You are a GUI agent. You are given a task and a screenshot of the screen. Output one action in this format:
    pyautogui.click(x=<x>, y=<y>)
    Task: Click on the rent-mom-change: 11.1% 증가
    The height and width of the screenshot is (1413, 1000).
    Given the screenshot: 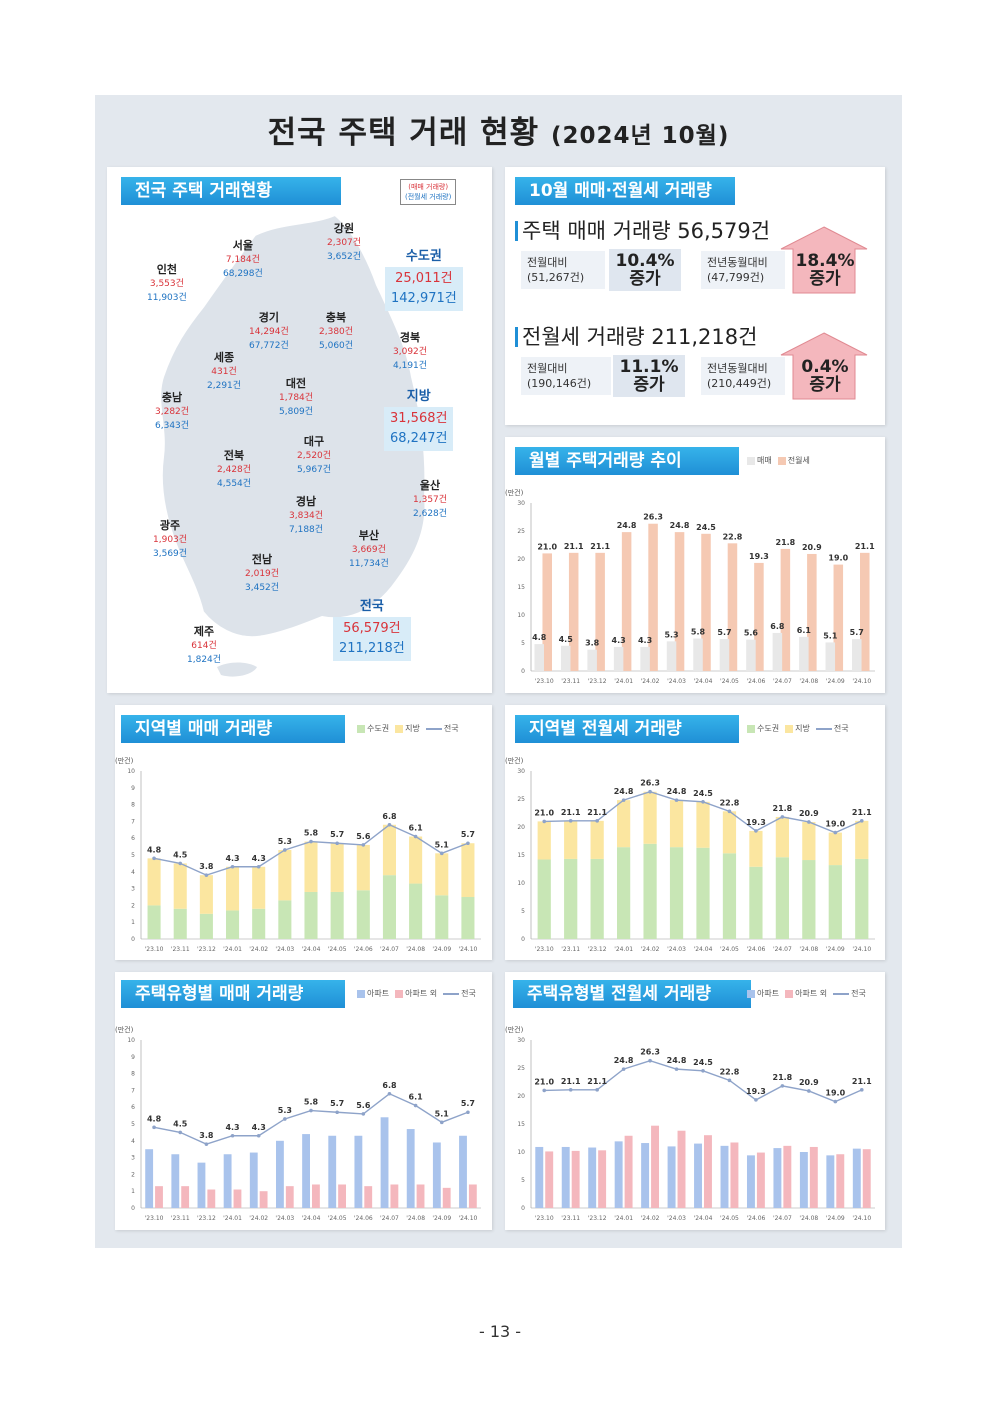 What is the action you would take?
    pyautogui.click(x=649, y=376)
    